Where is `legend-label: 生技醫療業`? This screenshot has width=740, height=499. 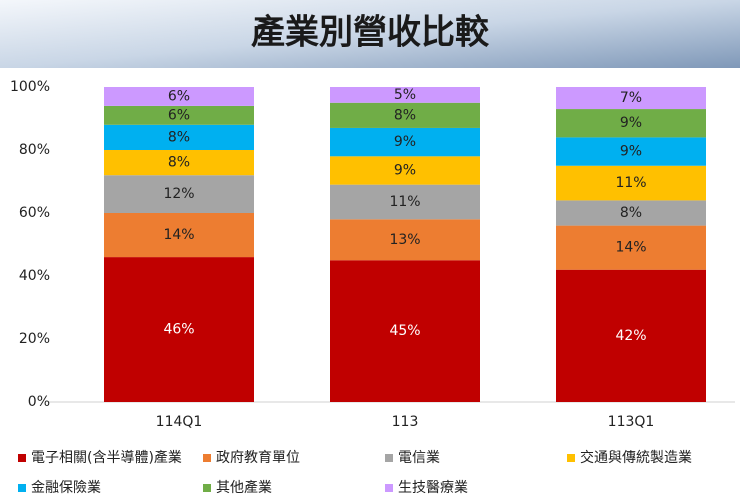
legend-label: 生技醫療業 is located at coordinates (433, 487).